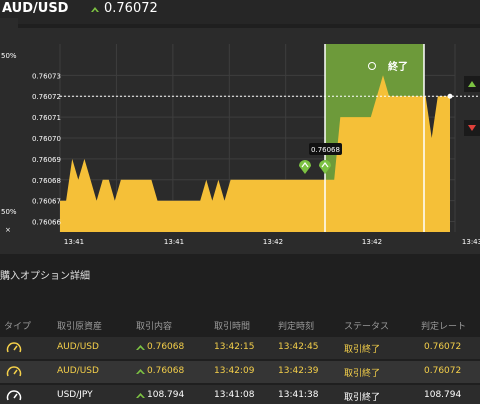 The image size is (480, 404). Describe the element at coordinates (367, 327) in the screenshot. I see `th-status: ステータス` at that location.